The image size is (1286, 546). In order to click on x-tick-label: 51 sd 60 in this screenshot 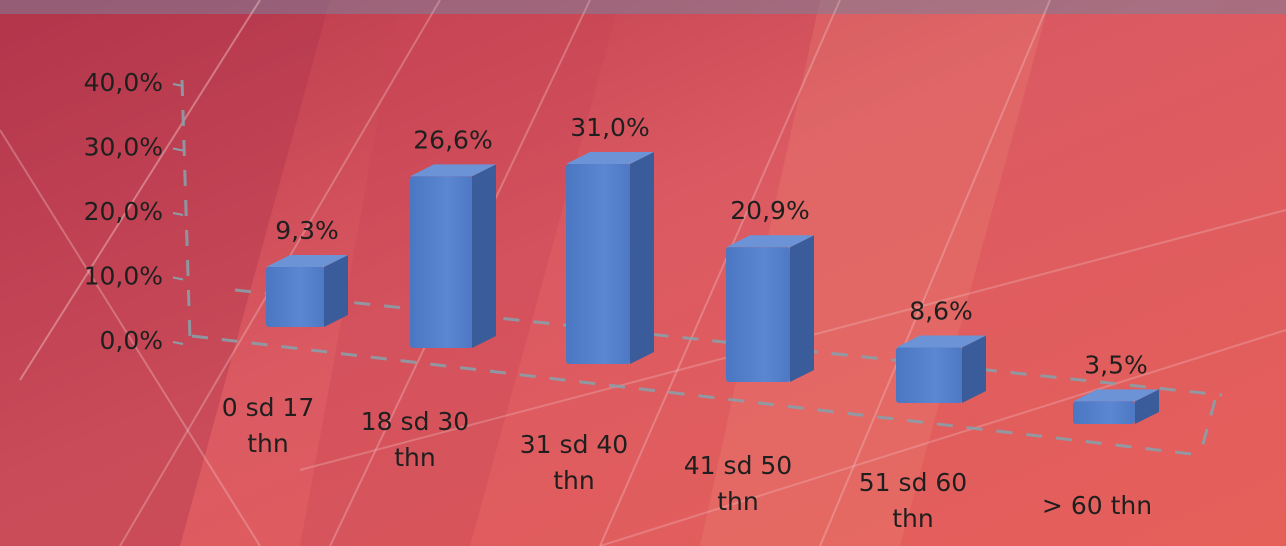, I will do `click(913, 482)`.